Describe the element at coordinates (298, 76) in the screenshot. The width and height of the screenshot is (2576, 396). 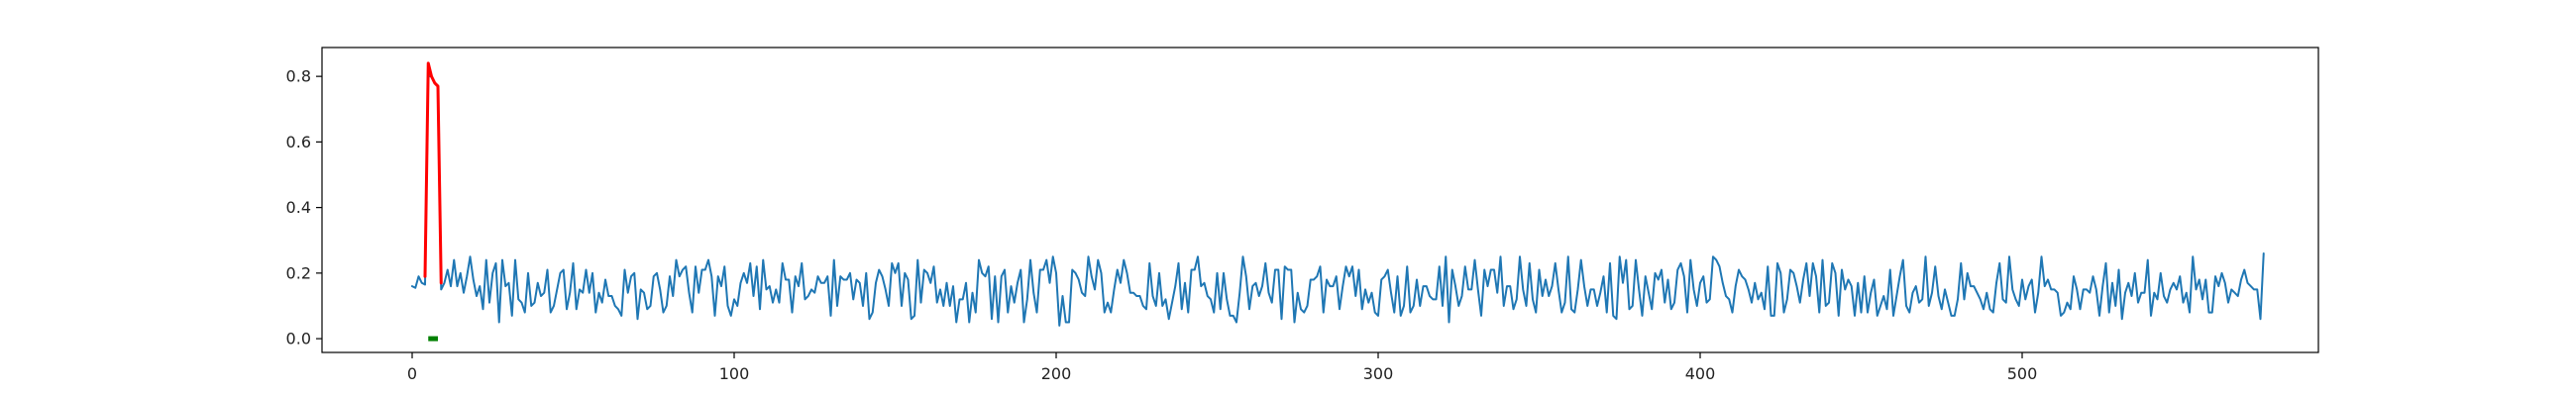
I see `y-tick-label: 0.8` at that location.